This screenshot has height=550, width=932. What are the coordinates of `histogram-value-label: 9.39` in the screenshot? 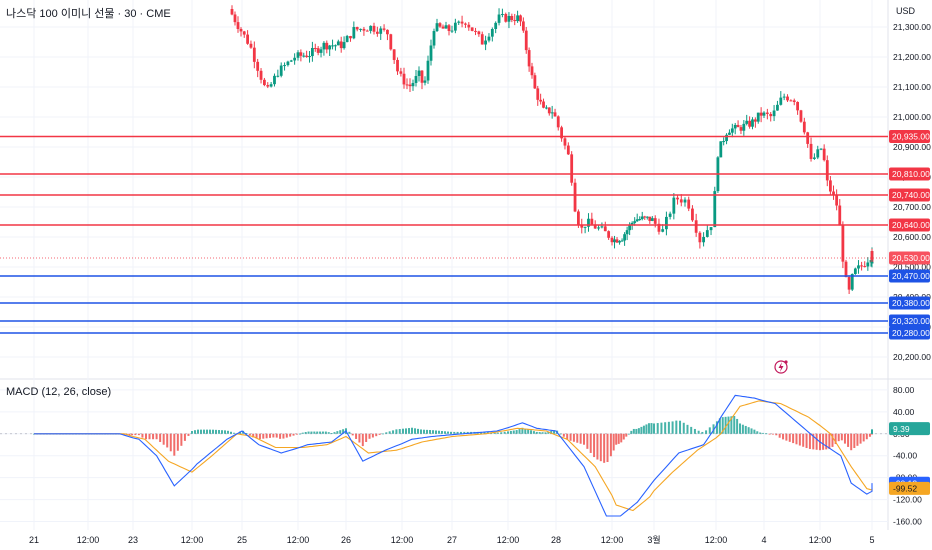 It's located at (901, 429).